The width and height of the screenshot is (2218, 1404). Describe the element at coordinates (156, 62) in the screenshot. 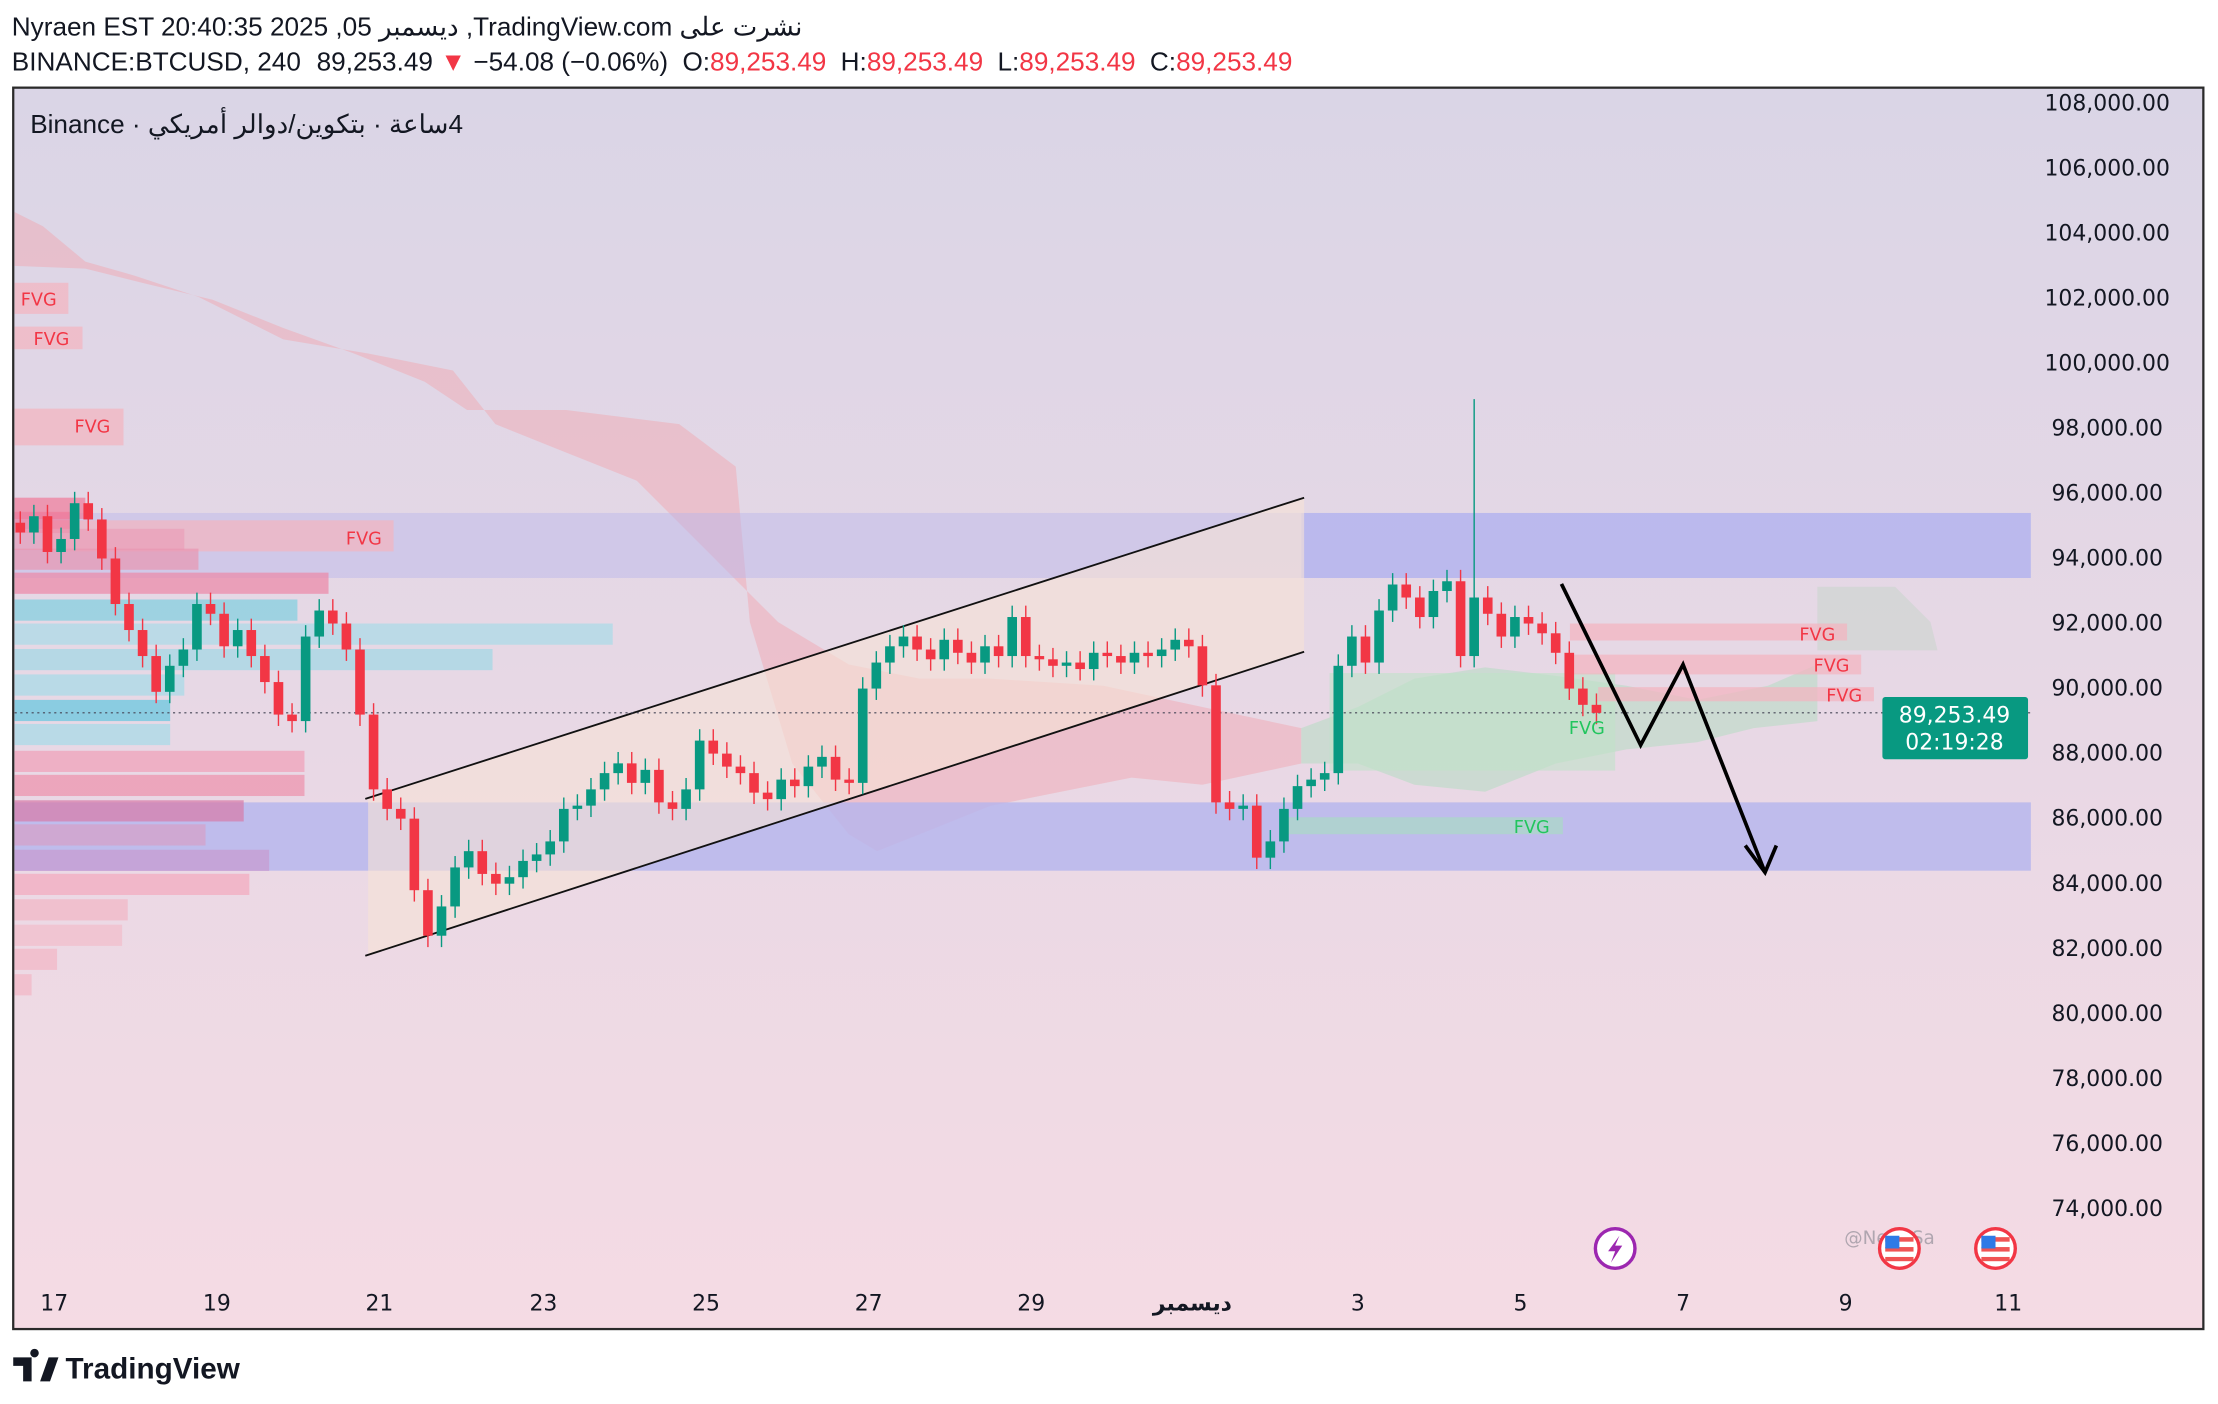

I see `symbol: BINANCE:BTCUSD, 240` at that location.